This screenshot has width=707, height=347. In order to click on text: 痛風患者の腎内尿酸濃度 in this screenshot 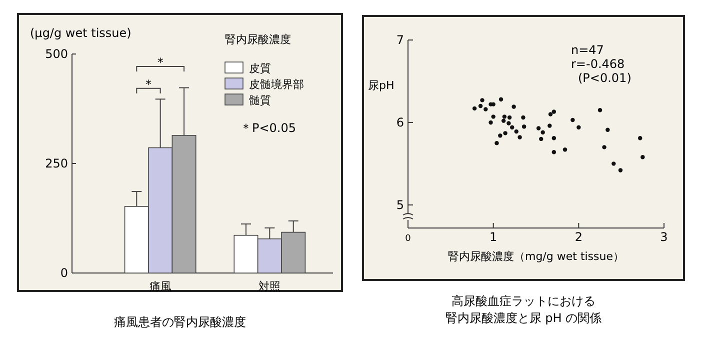, I will do `click(180, 322)`.